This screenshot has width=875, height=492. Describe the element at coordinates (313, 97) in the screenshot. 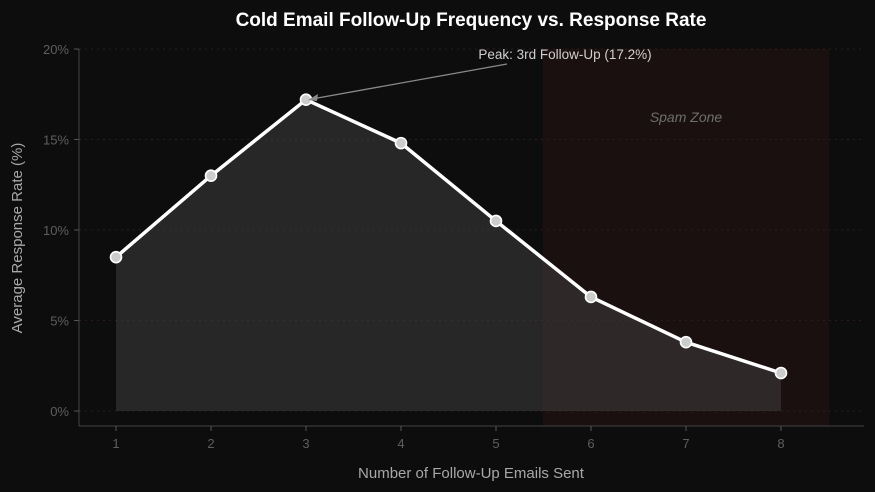

I see `arrow-head-icon` at that location.